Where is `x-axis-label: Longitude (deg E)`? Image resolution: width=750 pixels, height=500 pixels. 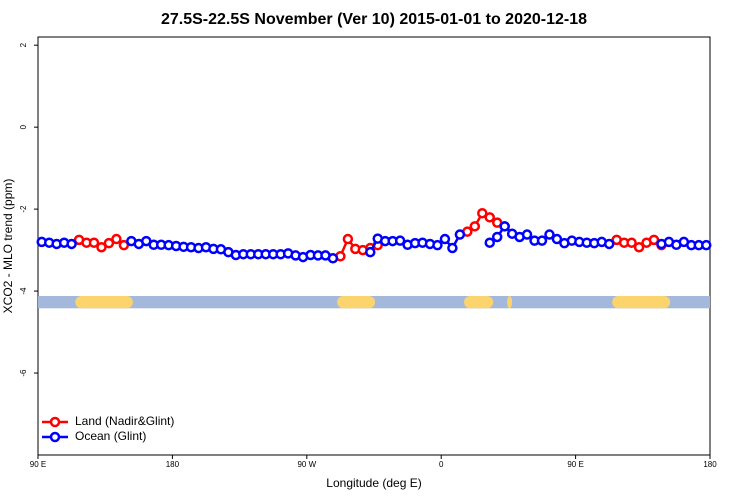
x-axis-label: Longitude (deg E) is located at coordinates (373, 483).